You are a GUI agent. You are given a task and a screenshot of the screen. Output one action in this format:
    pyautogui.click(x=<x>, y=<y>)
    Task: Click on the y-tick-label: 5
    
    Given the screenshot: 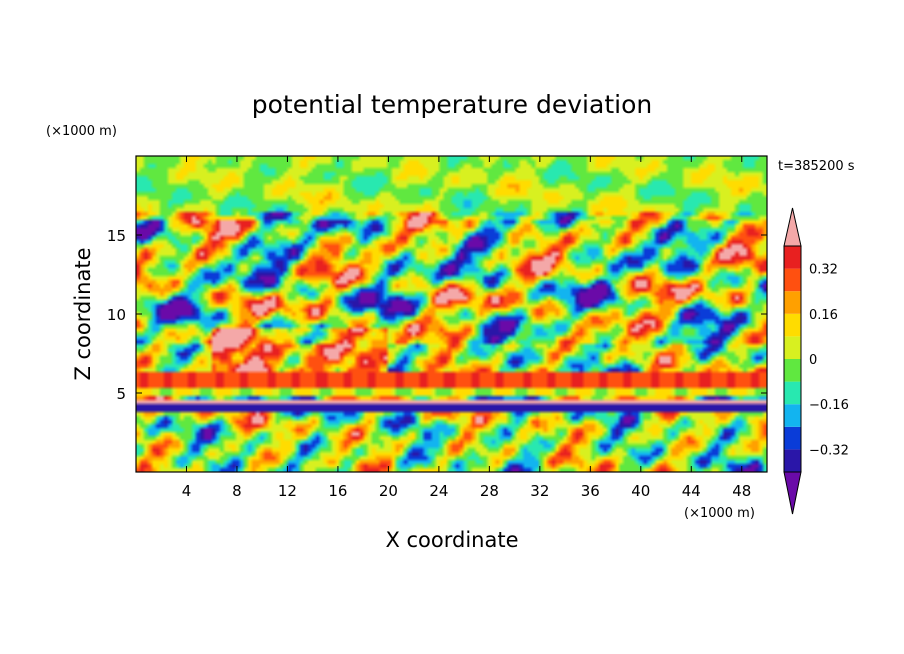 What is the action you would take?
    pyautogui.click(x=121, y=394)
    